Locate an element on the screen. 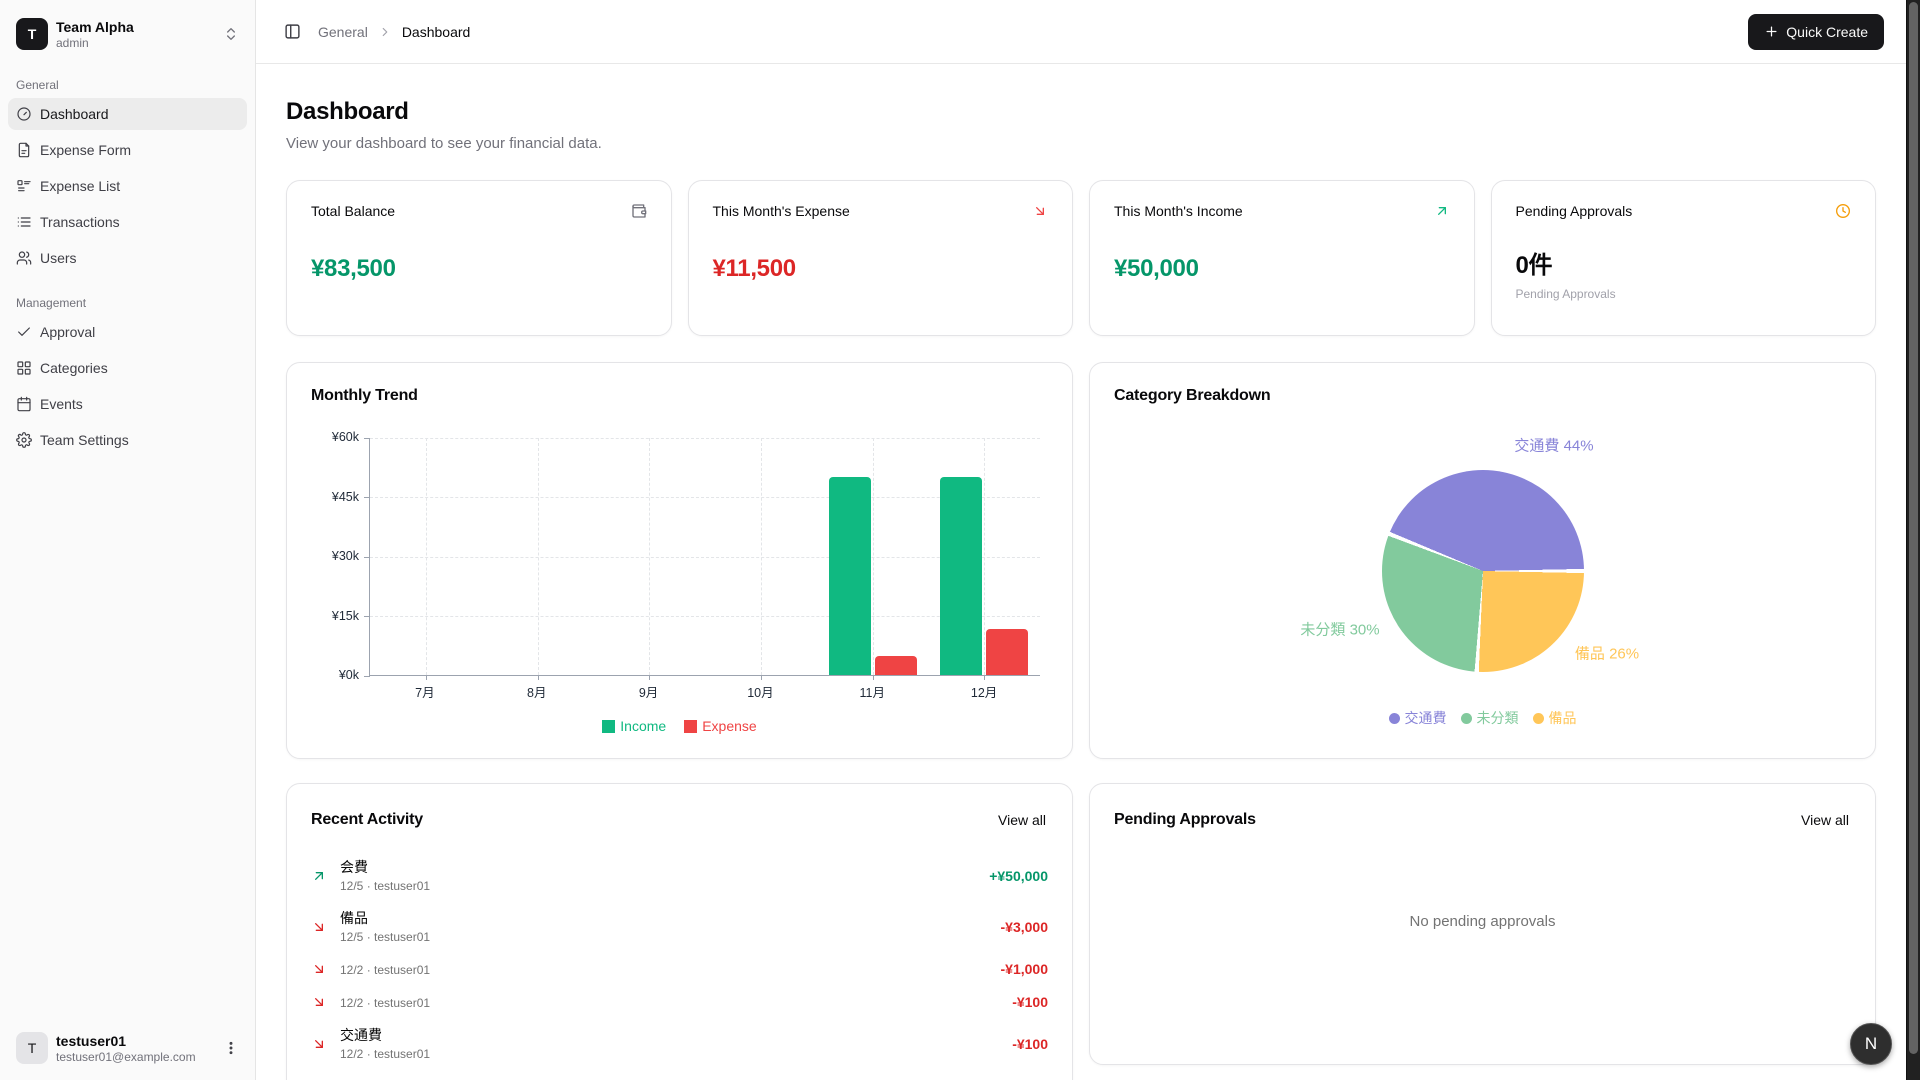  bar-chart-x-labels: 7月 8月 9月 10月 11月 12月 is located at coordinates (704, 692).